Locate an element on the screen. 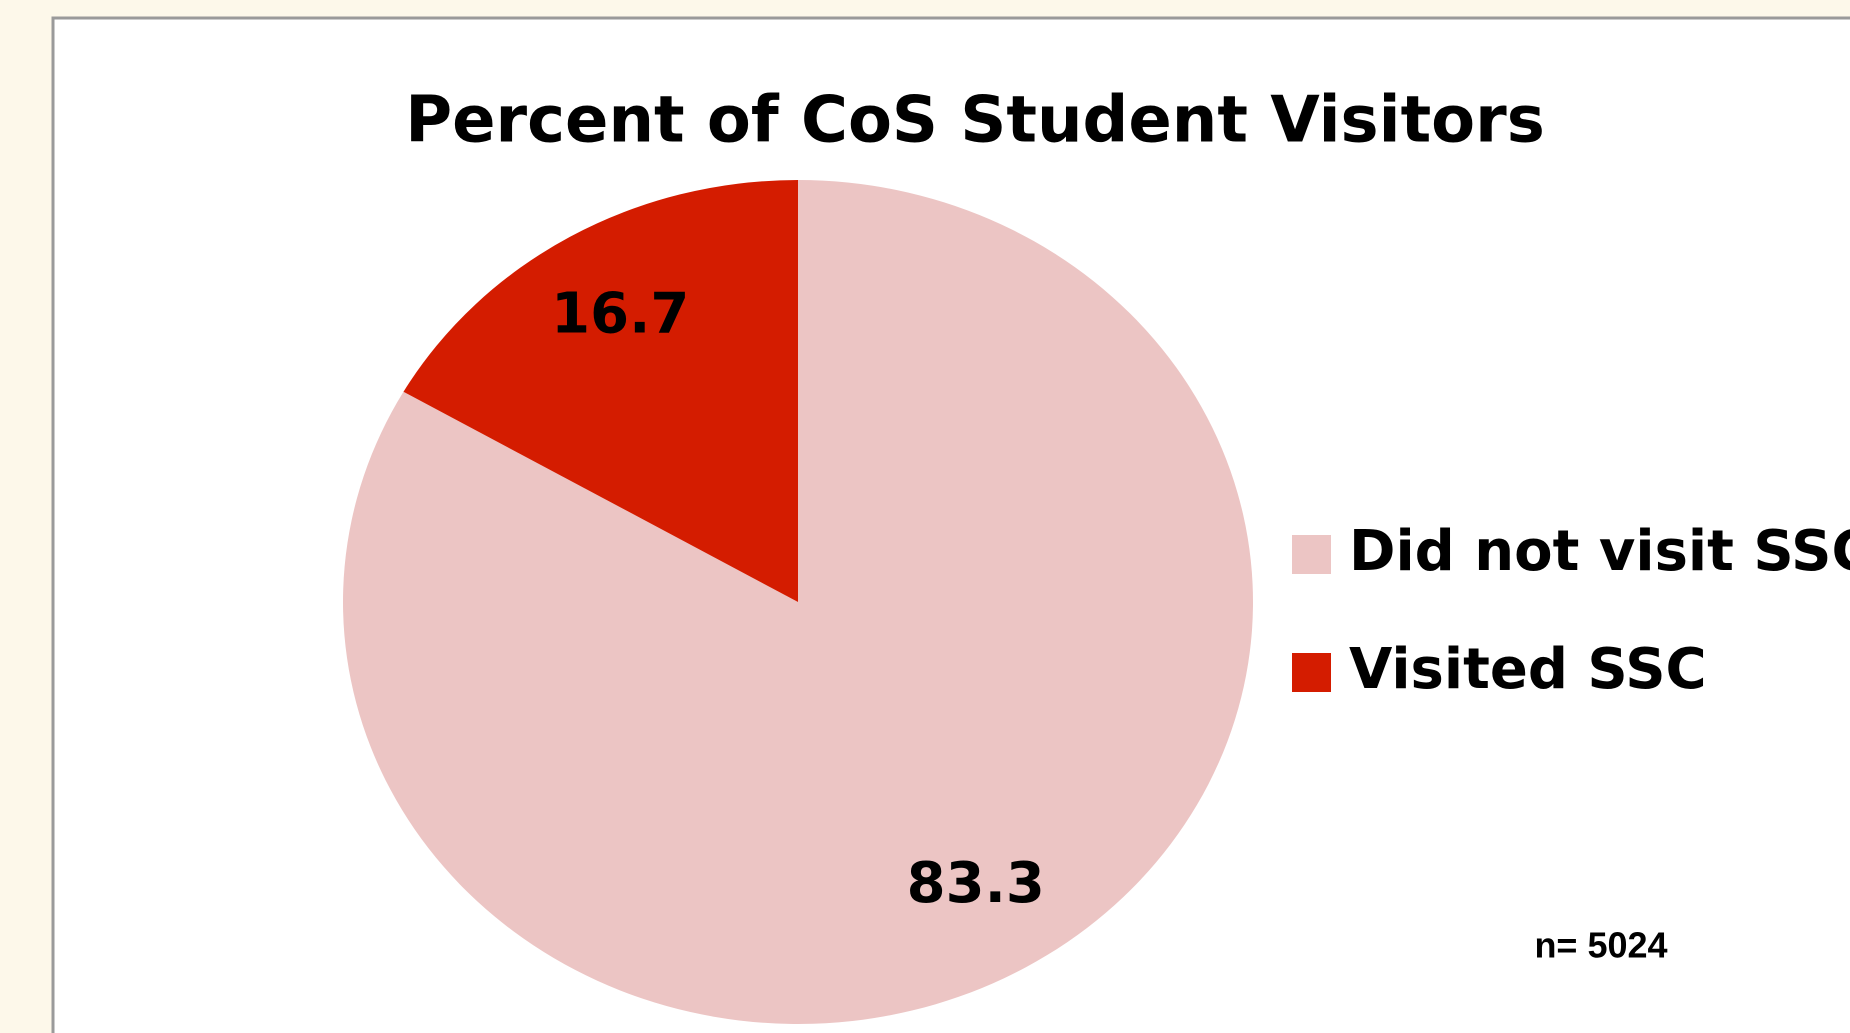 Image resolution: width=1850 pixels, height=1033 pixels. chart-title: Percent of CoS Student Visitors is located at coordinates (975, 121).